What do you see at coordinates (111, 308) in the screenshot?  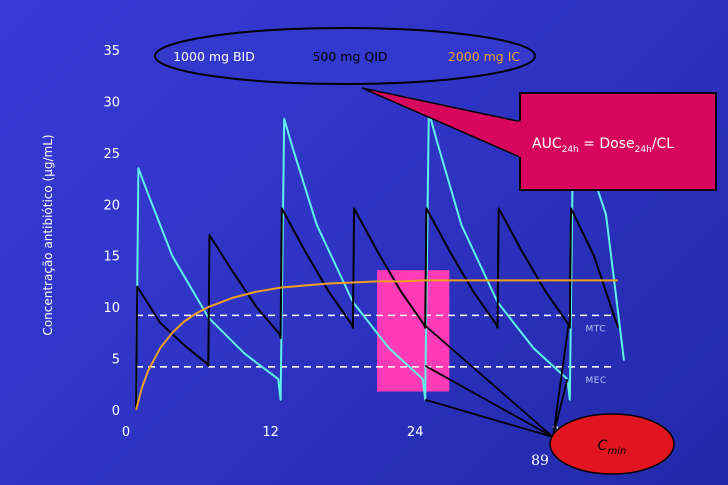 I see `y-tick-label: 10` at bounding box center [111, 308].